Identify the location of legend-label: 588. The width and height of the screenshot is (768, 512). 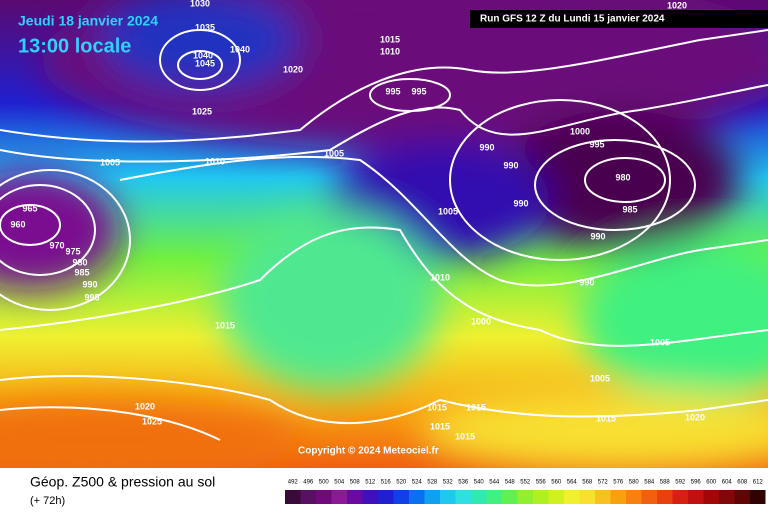
(665, 483).